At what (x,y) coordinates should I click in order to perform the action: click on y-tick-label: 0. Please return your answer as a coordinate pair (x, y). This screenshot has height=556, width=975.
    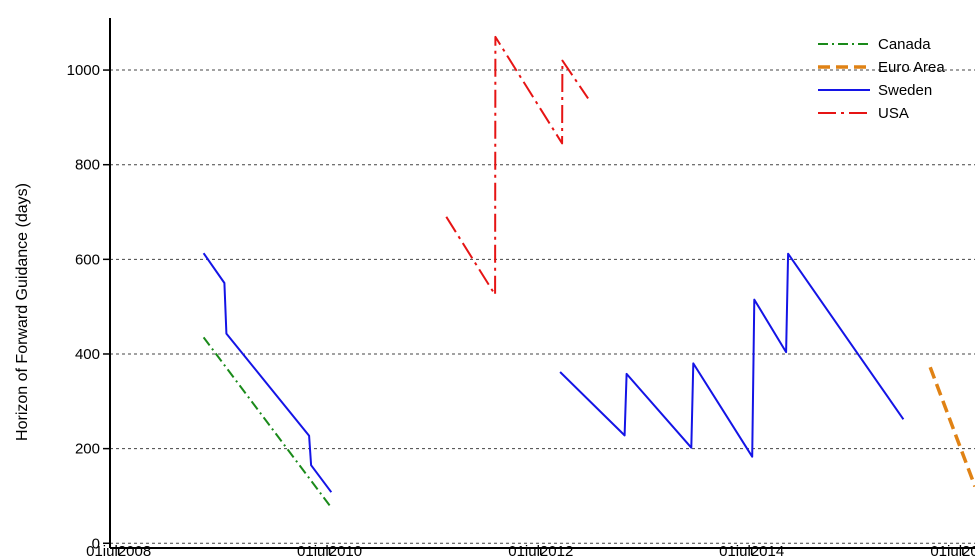
    Looking at the image, I should click on (96, 543).